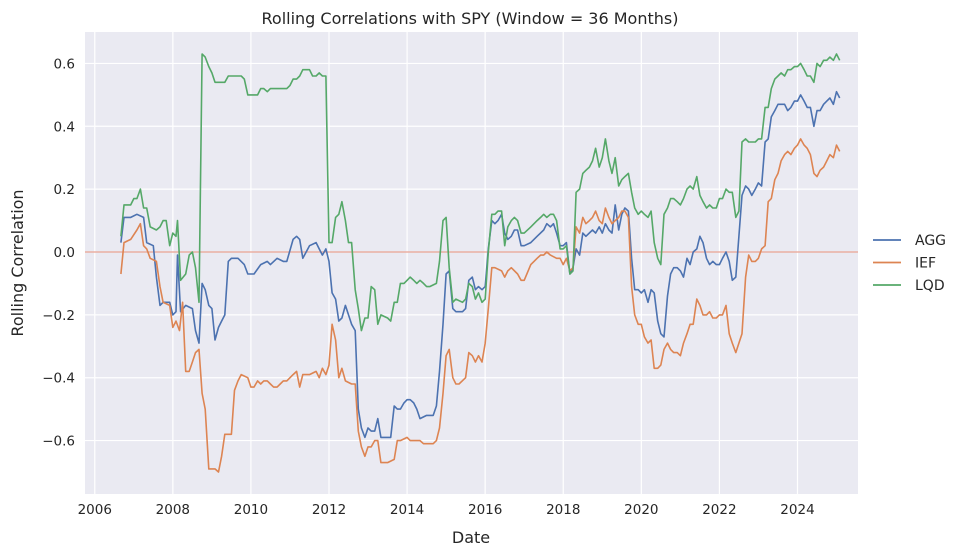 This screenshot has height=556, width=965. I want to click on y-tick-label: −0.2, so click(58, 316).